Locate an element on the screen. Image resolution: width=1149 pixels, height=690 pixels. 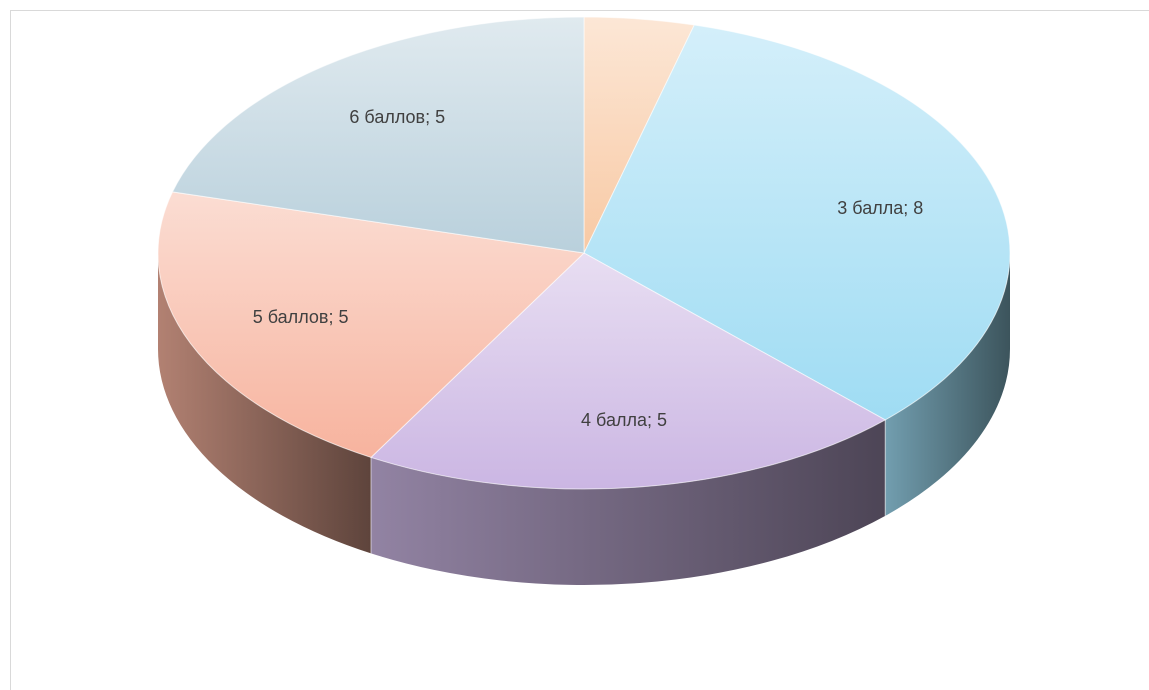
data-label: 4 балла; 5 is located at coordinates (624, 420).